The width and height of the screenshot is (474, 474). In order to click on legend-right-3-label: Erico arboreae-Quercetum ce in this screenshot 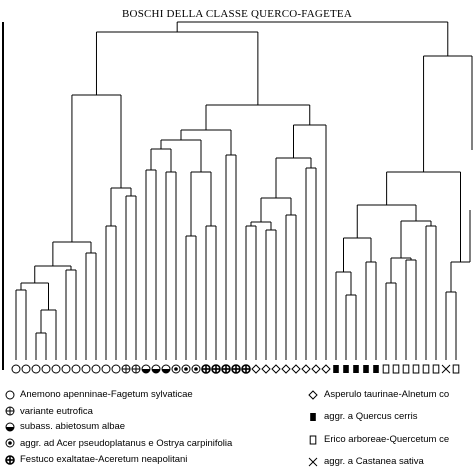, I will do `click(387, 439)`.